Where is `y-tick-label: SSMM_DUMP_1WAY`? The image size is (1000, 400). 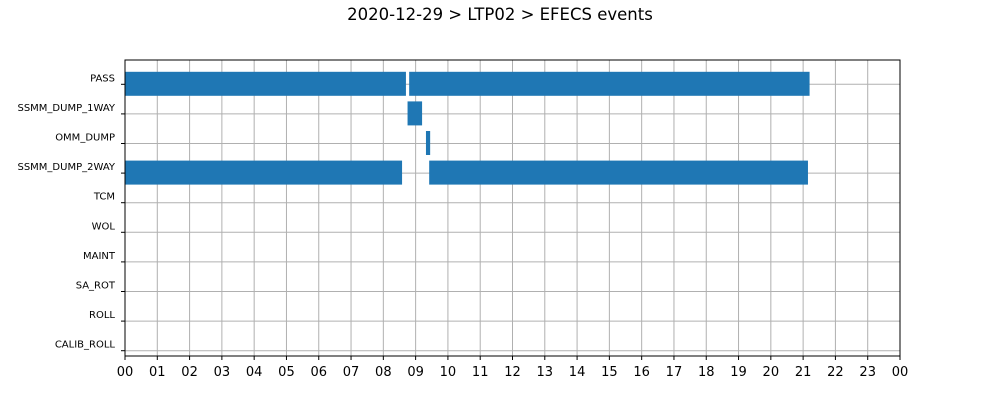
y-tick-label: SSMM_DUMP_1WAY is located at coordinates (66, 108).